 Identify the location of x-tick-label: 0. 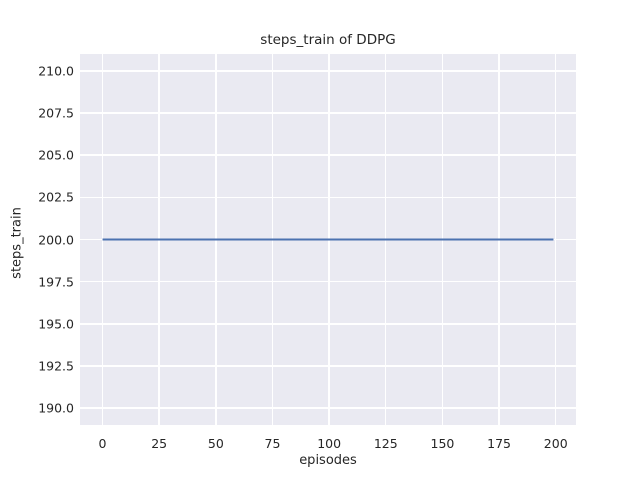
(102, 443).